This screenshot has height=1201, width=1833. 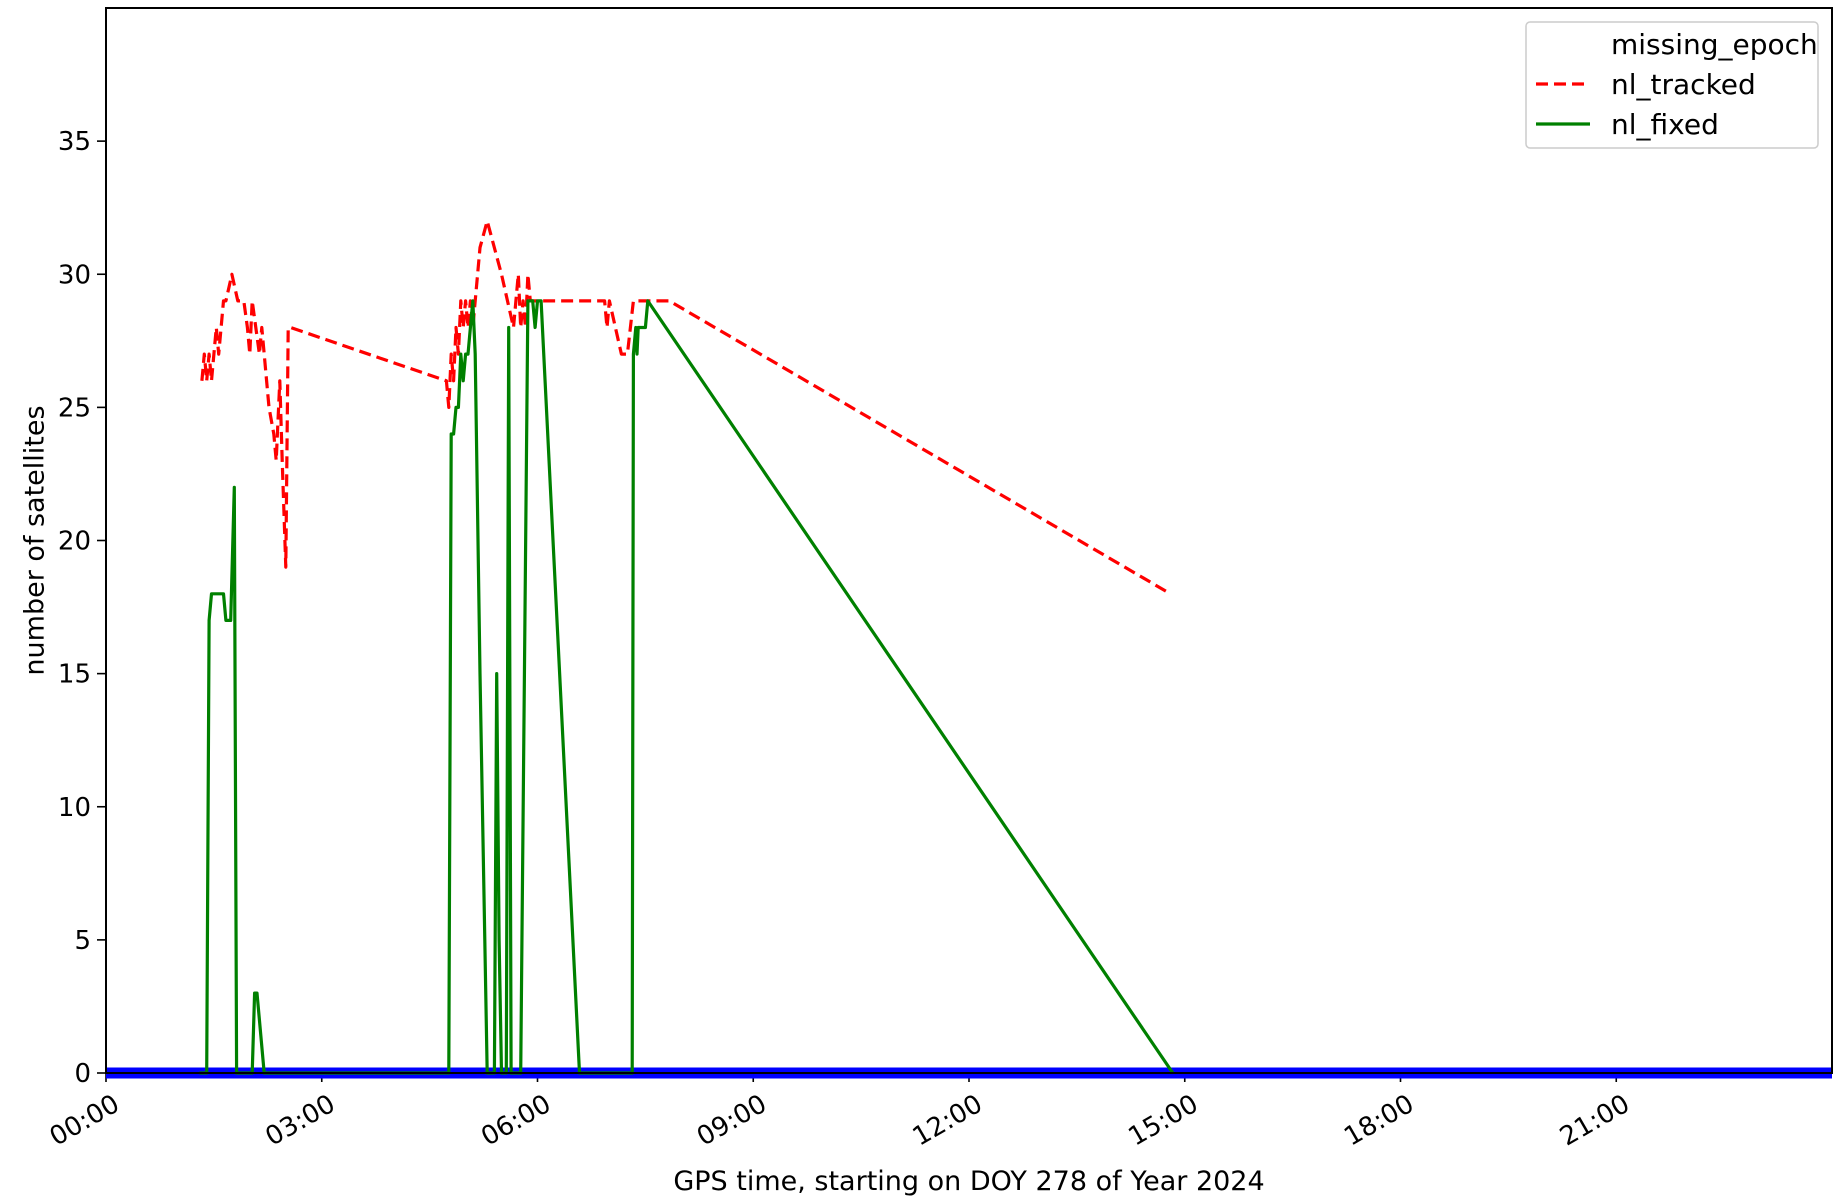 What do you see at coordinates (74, 675) in the screenshot?
I see `y-tick-label: 15` at bounding box center [74, 675].